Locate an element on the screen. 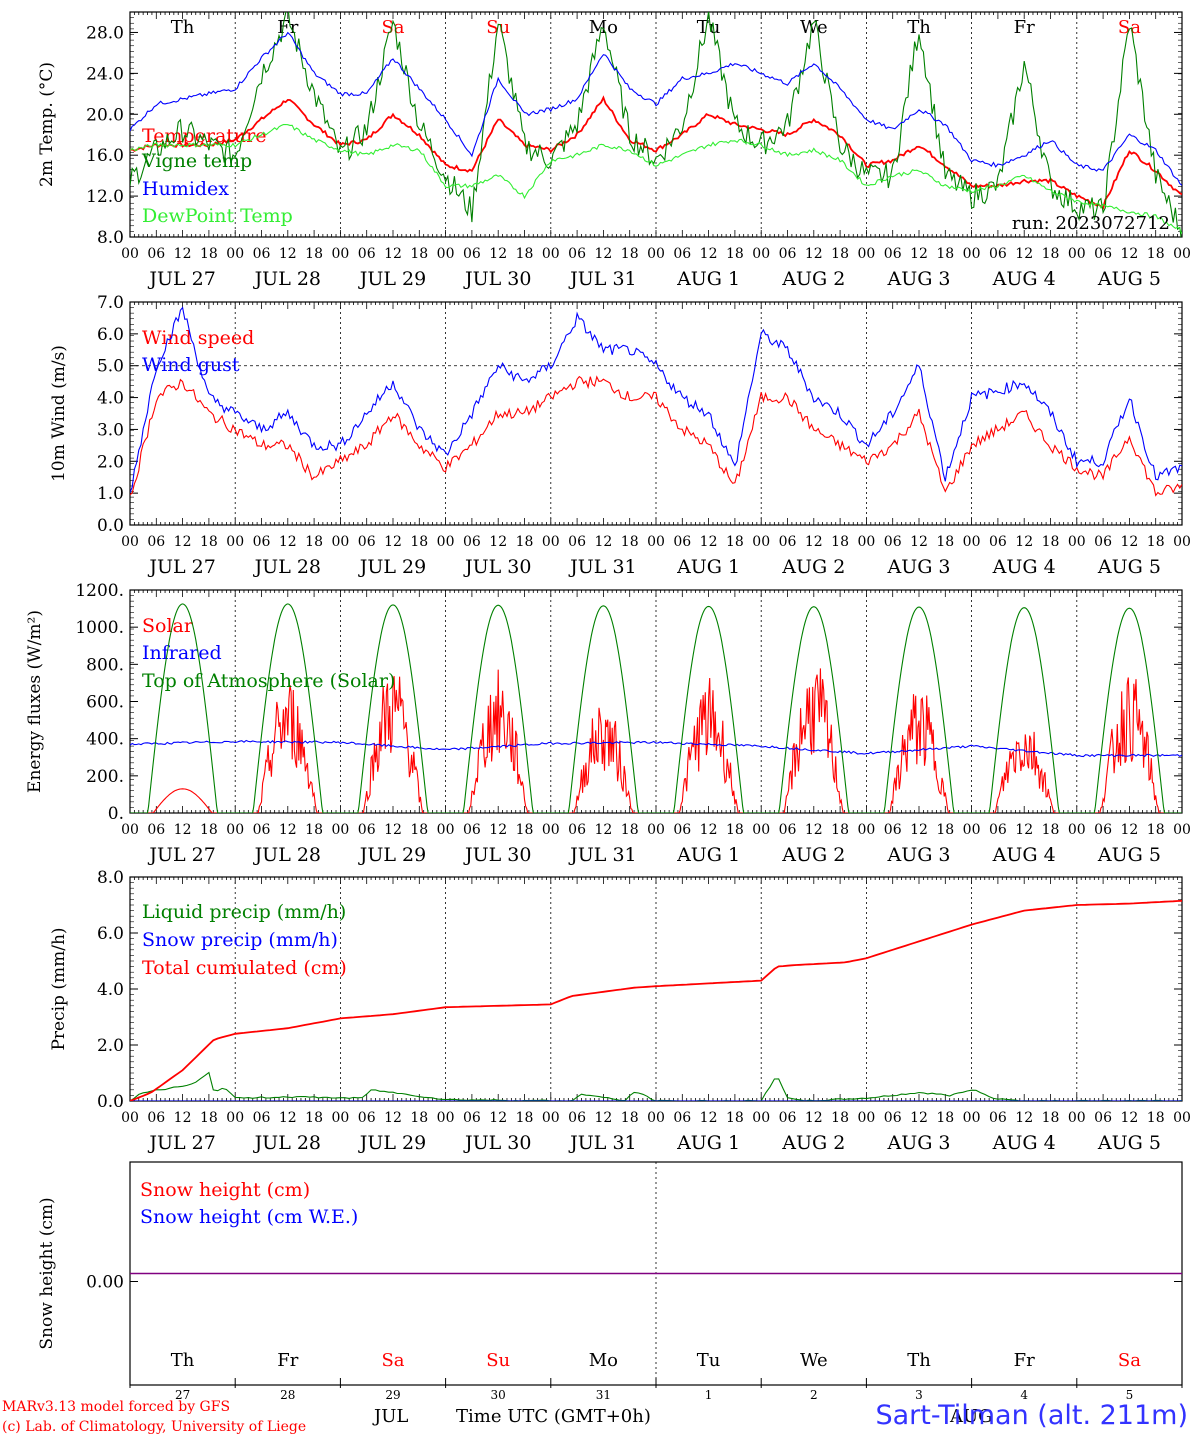  date-label: AUG 4 is located at coordinates (1024, 855).